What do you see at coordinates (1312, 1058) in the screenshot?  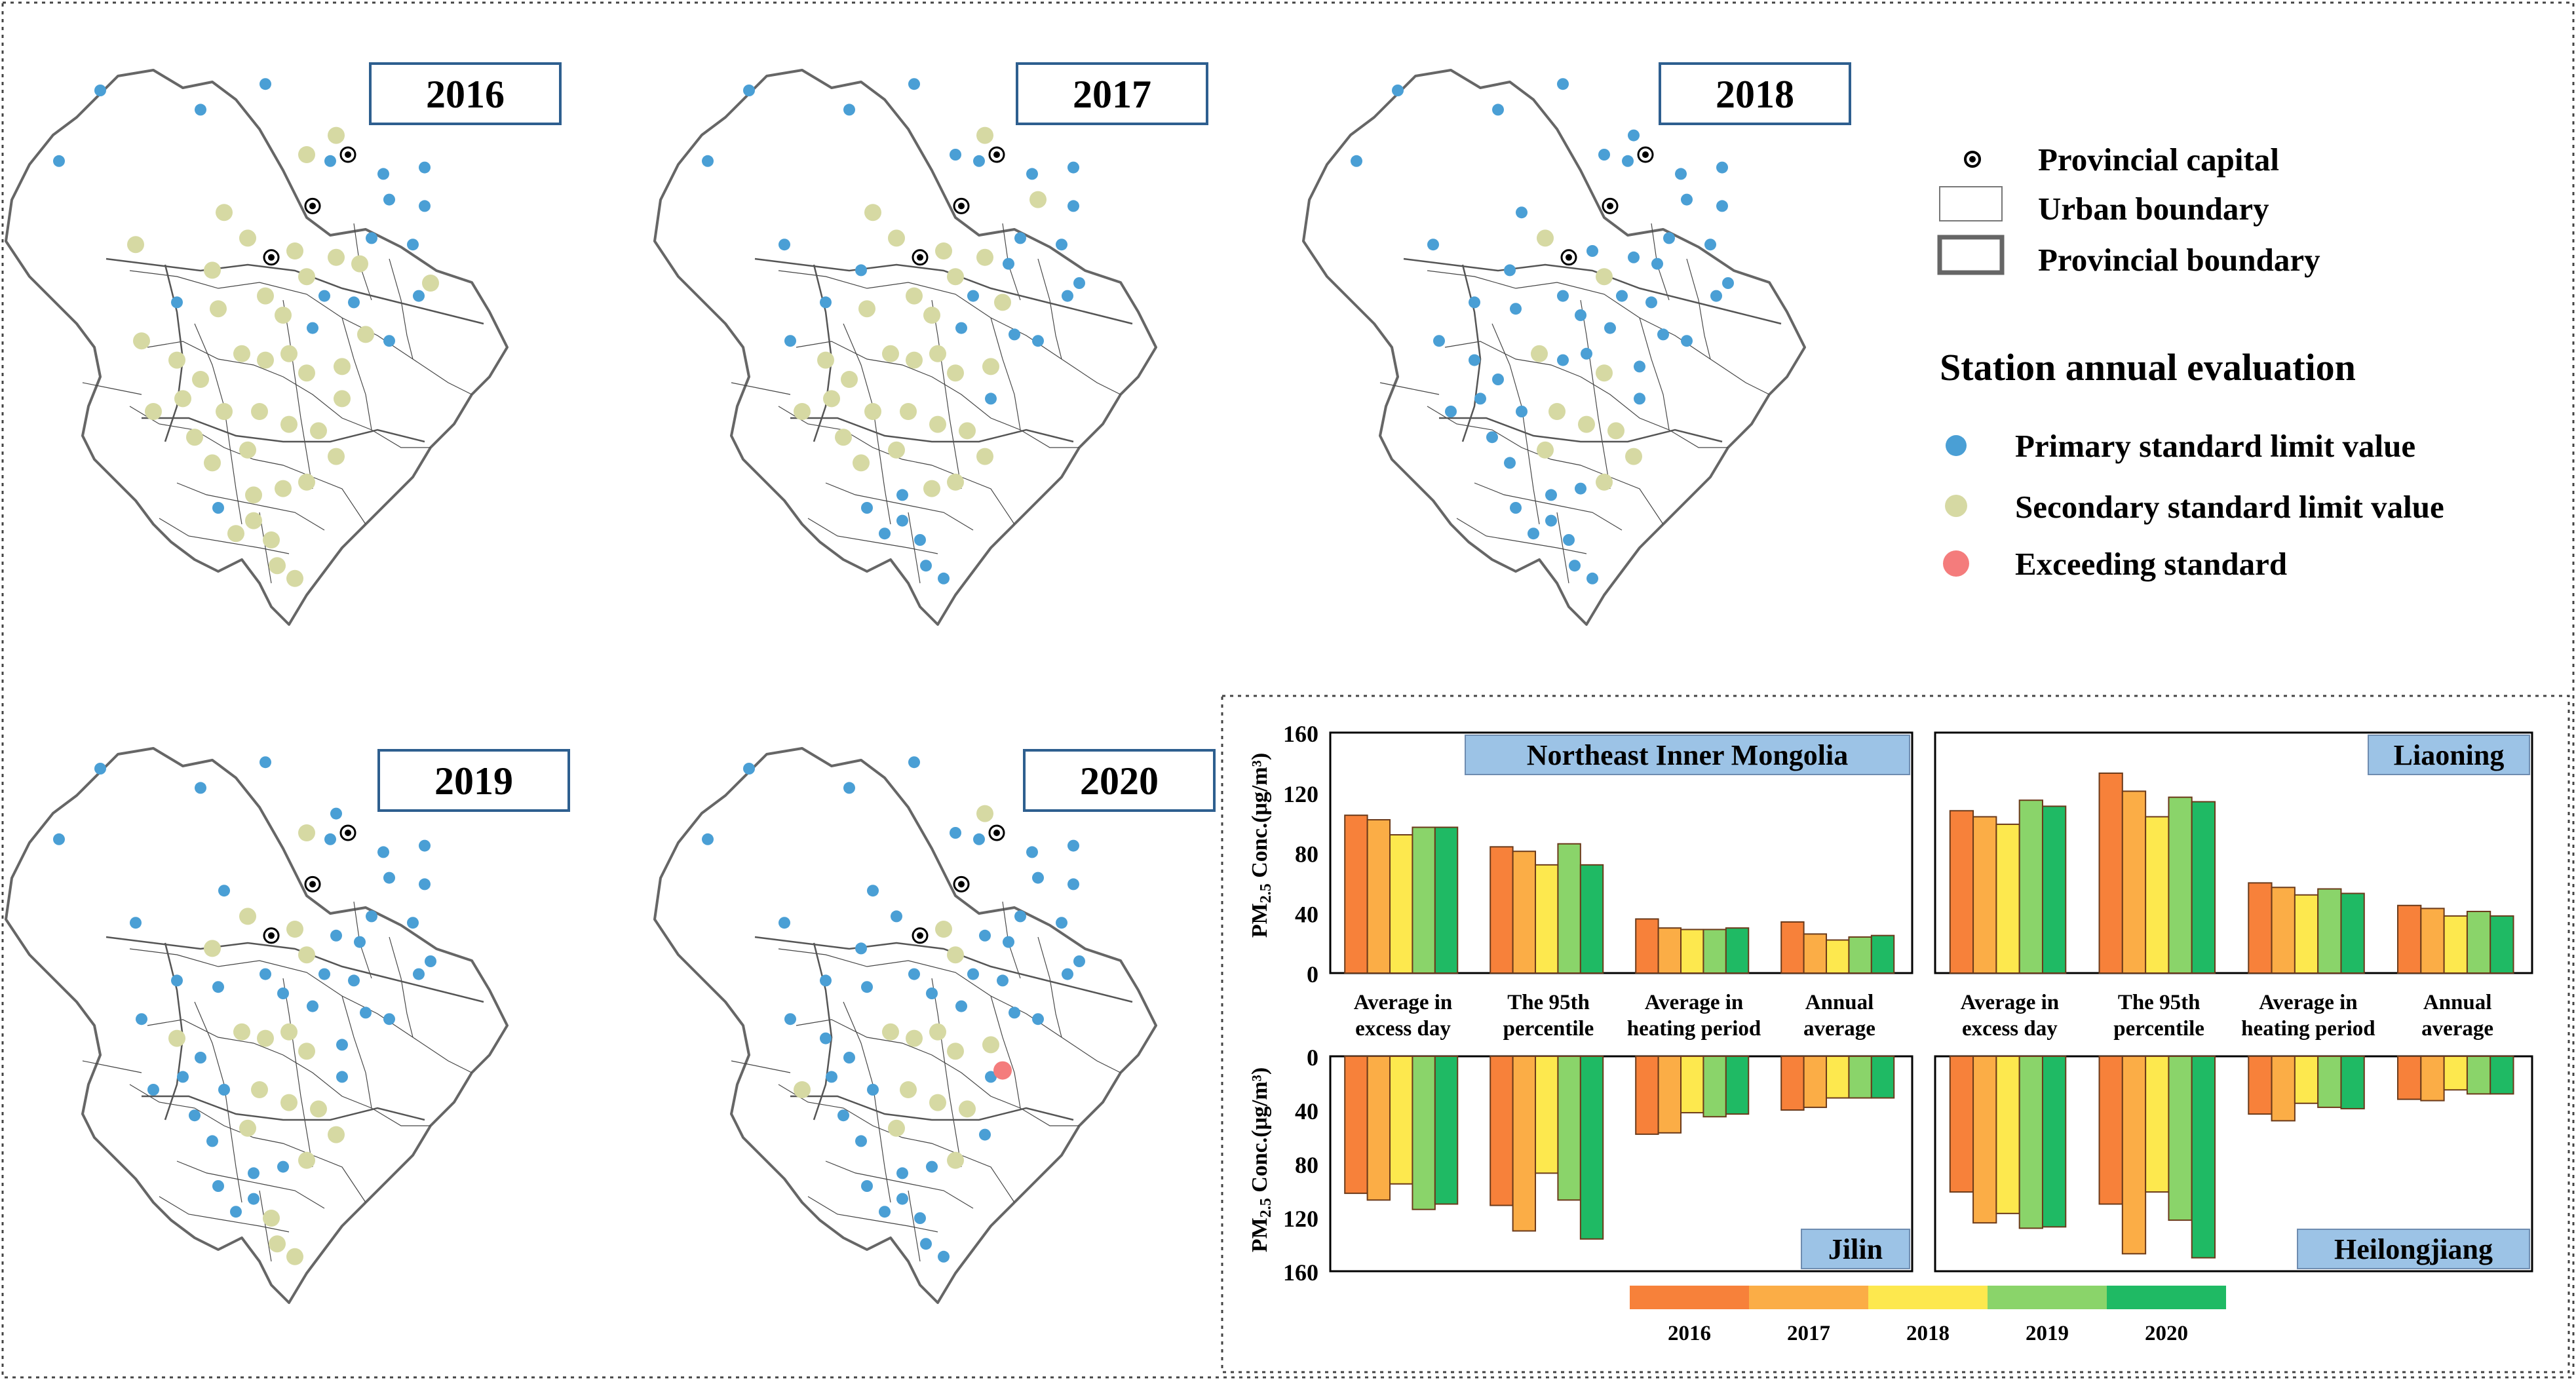 I see `y-tick-label: 0` at bounding box center [1312, 1058].